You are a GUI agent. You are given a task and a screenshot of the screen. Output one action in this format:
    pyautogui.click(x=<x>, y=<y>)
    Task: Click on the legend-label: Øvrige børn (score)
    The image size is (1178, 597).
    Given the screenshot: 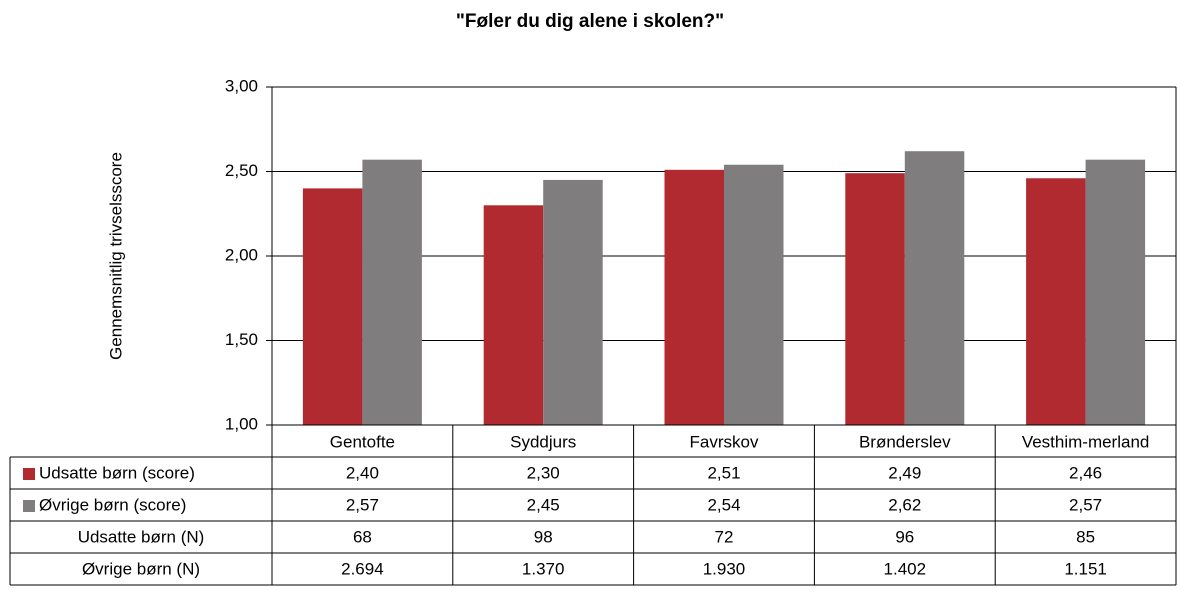 What is the action you would take?
    pyautogui.click(x=112, y=504)
    